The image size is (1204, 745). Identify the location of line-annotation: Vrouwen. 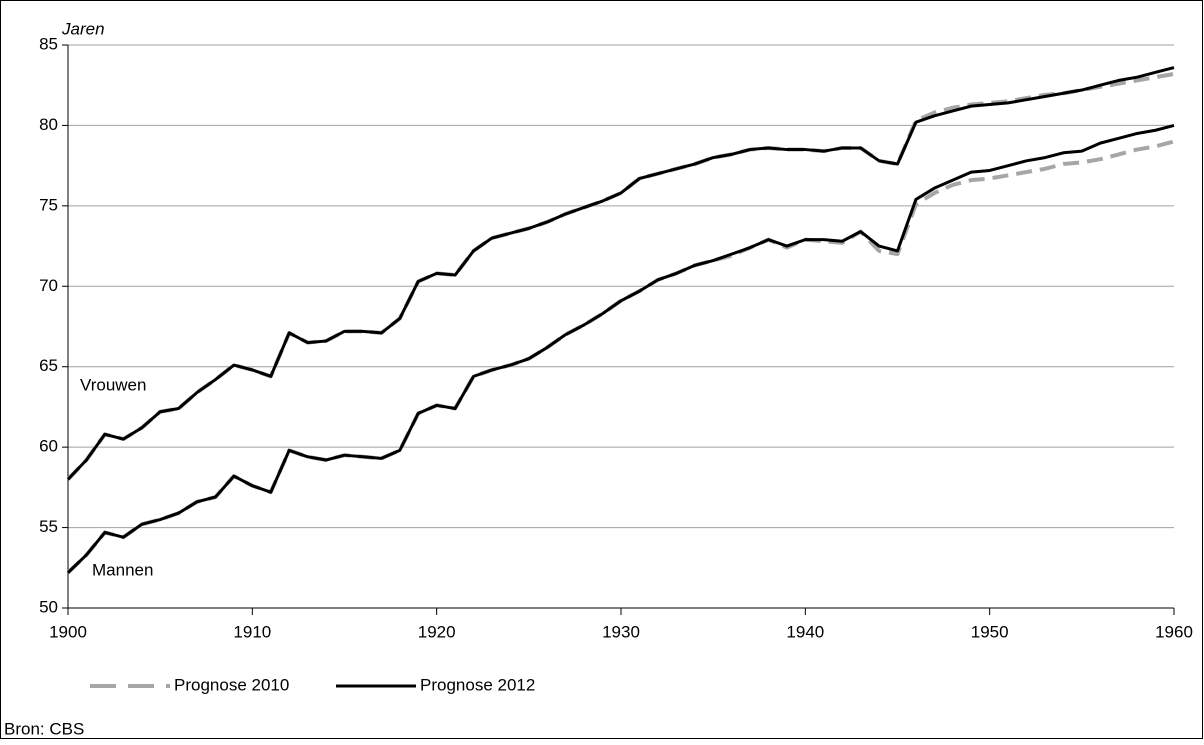
(113, 384).